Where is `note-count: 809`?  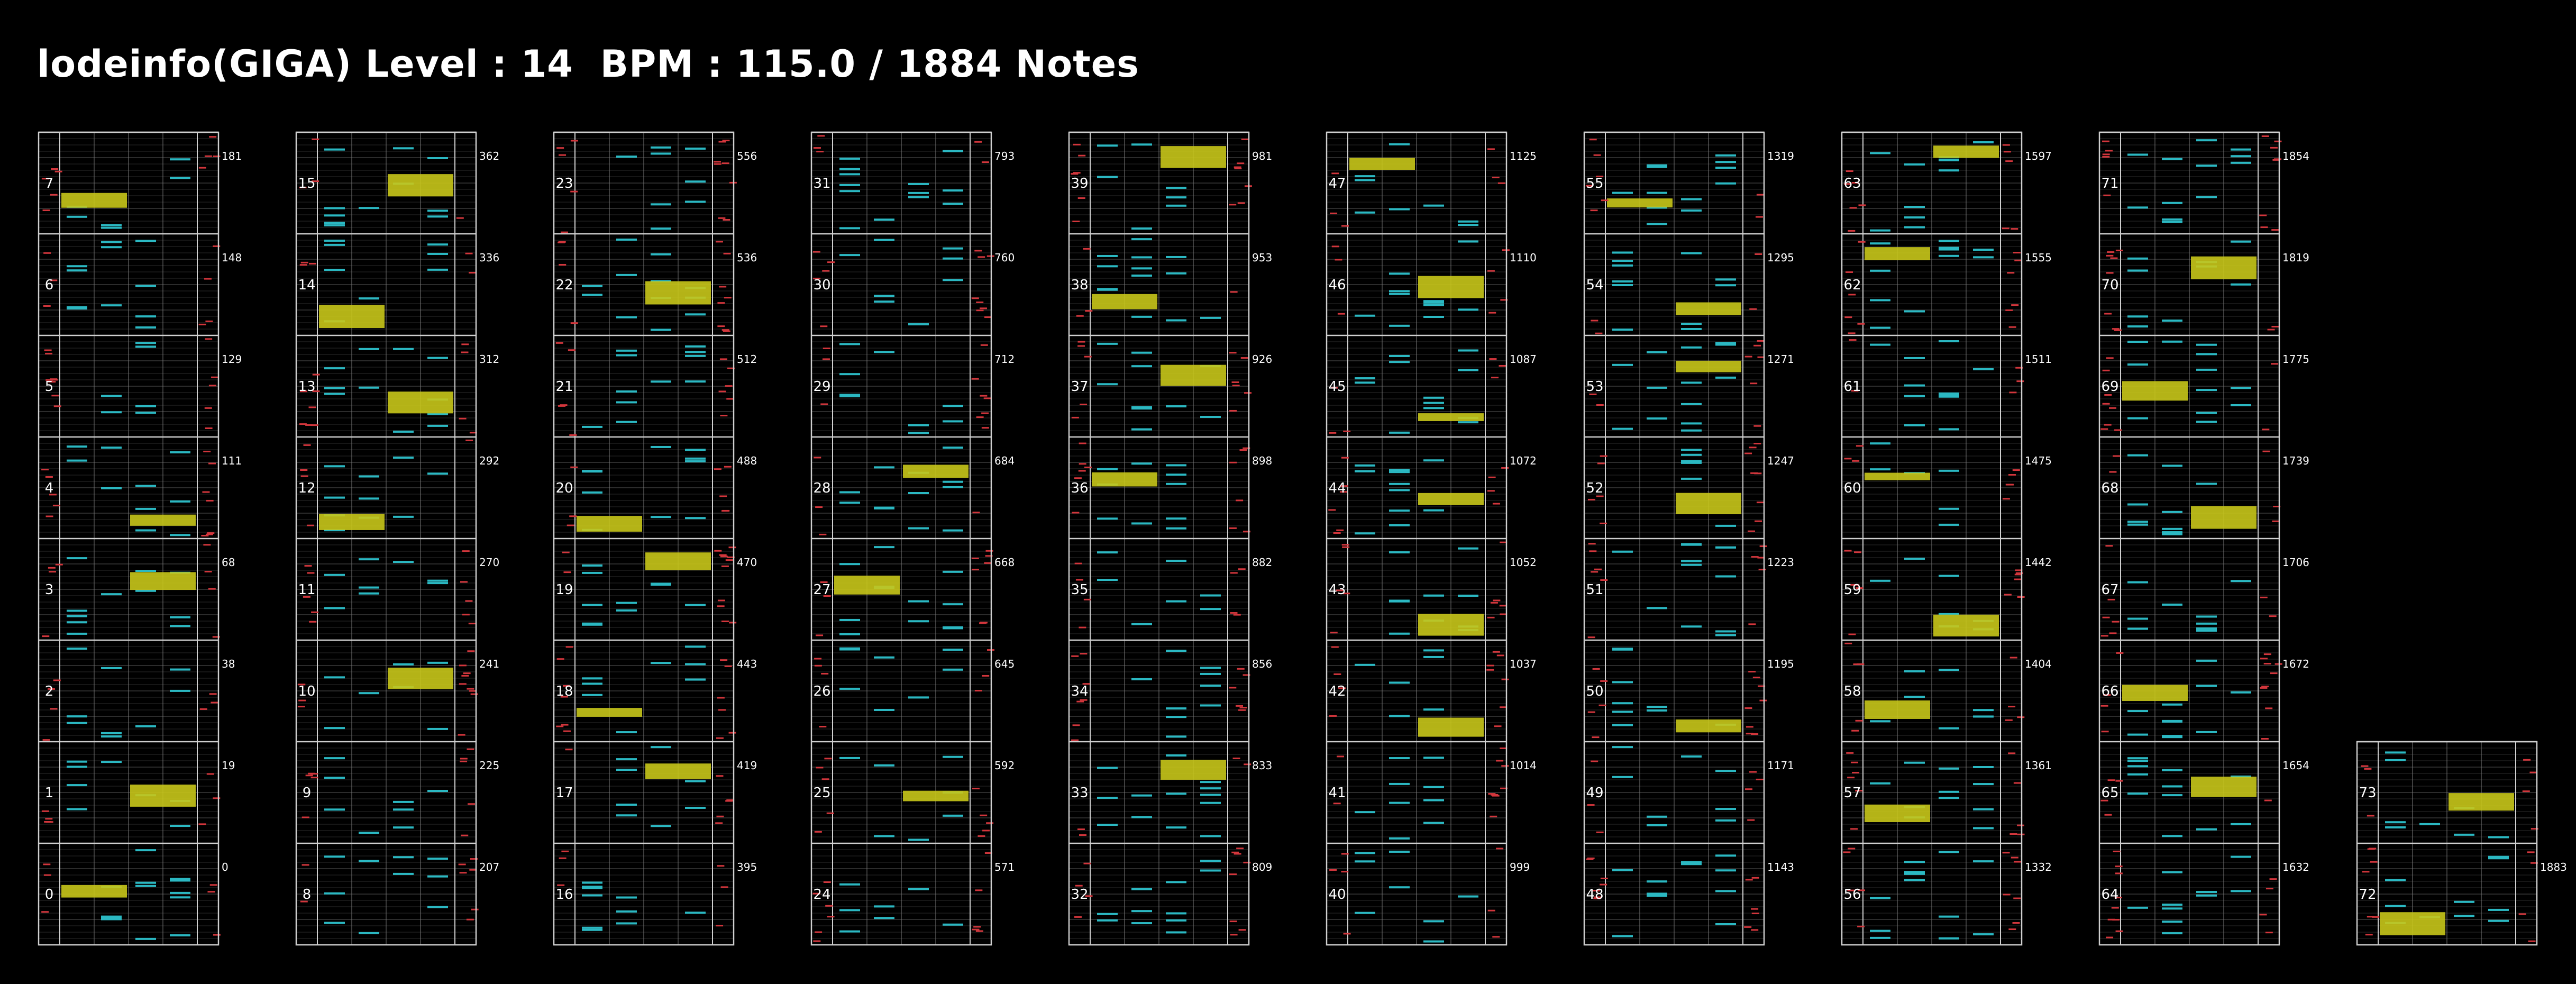 note-count: 809 is located at coordinates (1262, 867).